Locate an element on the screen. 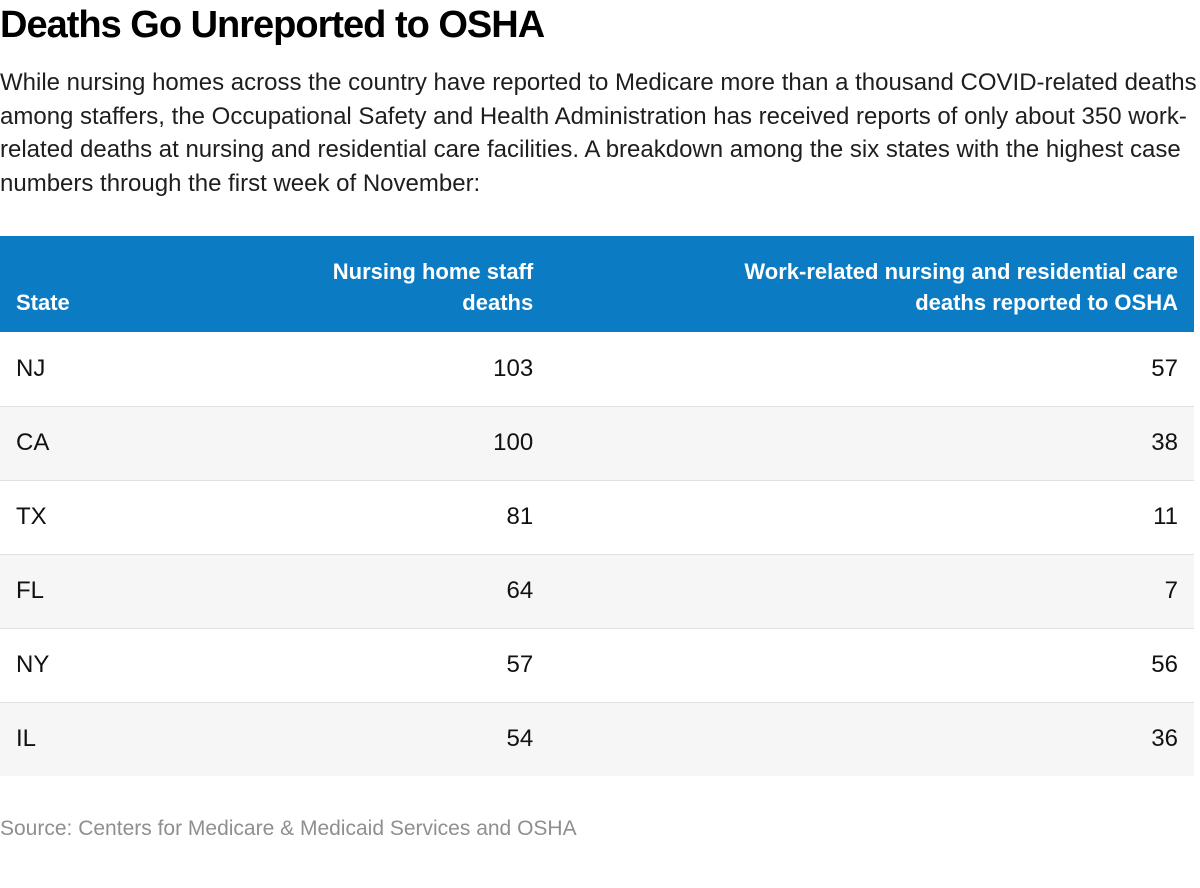  cell-osha-deaths: 7 is located at coordinates (871, 590).